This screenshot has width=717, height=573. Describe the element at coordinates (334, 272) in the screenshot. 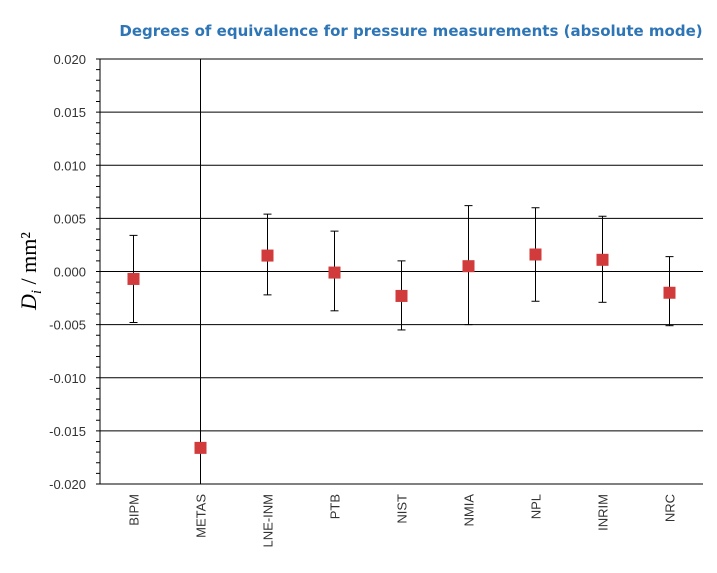

I see `data-point-PTB` at that location.